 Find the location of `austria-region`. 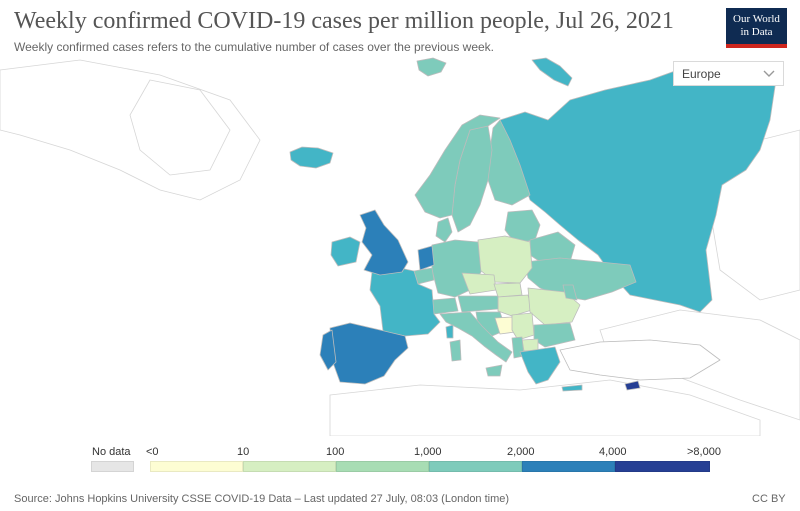

austria-region is located at coordinates (478, 304).